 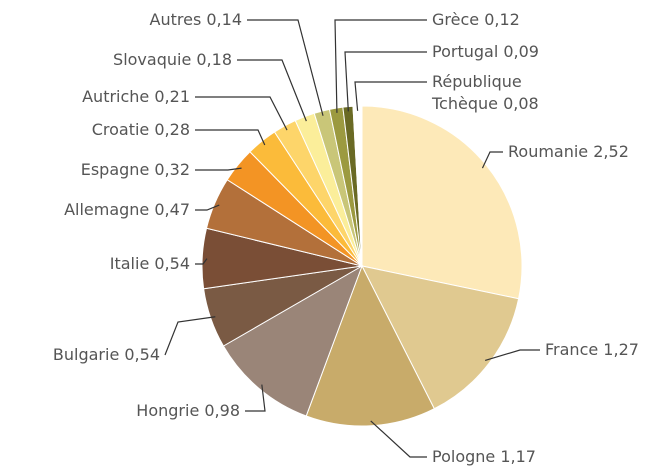 What do you see at coordinates (172, 169) in the screenshot?
I see `value-label: 0,32` at bounding box center [172, 169].